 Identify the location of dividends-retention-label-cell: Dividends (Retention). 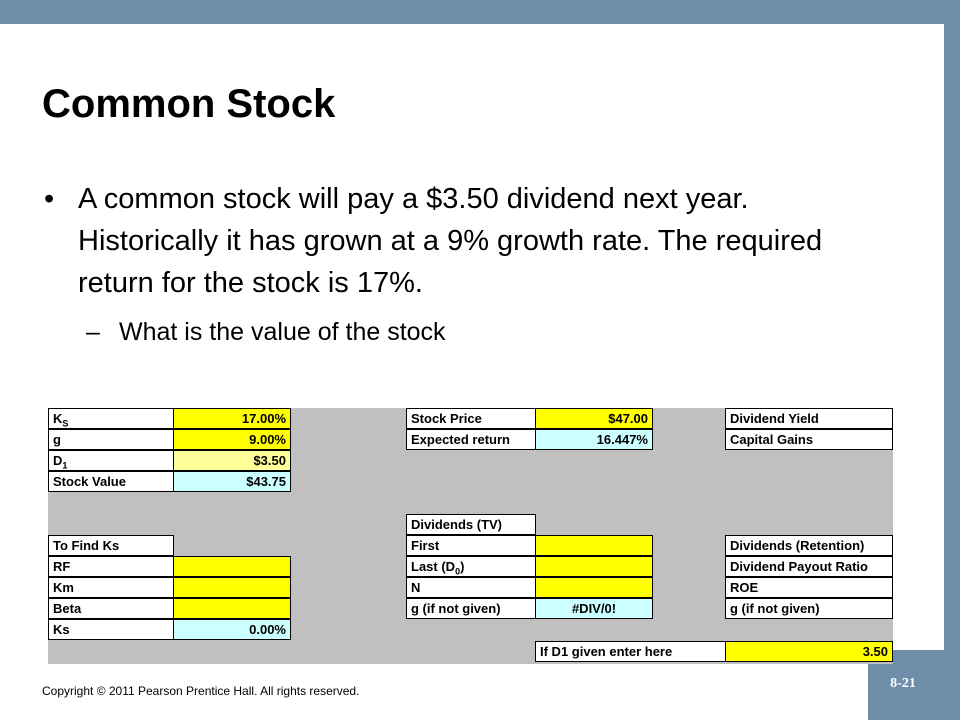
(809, 545).